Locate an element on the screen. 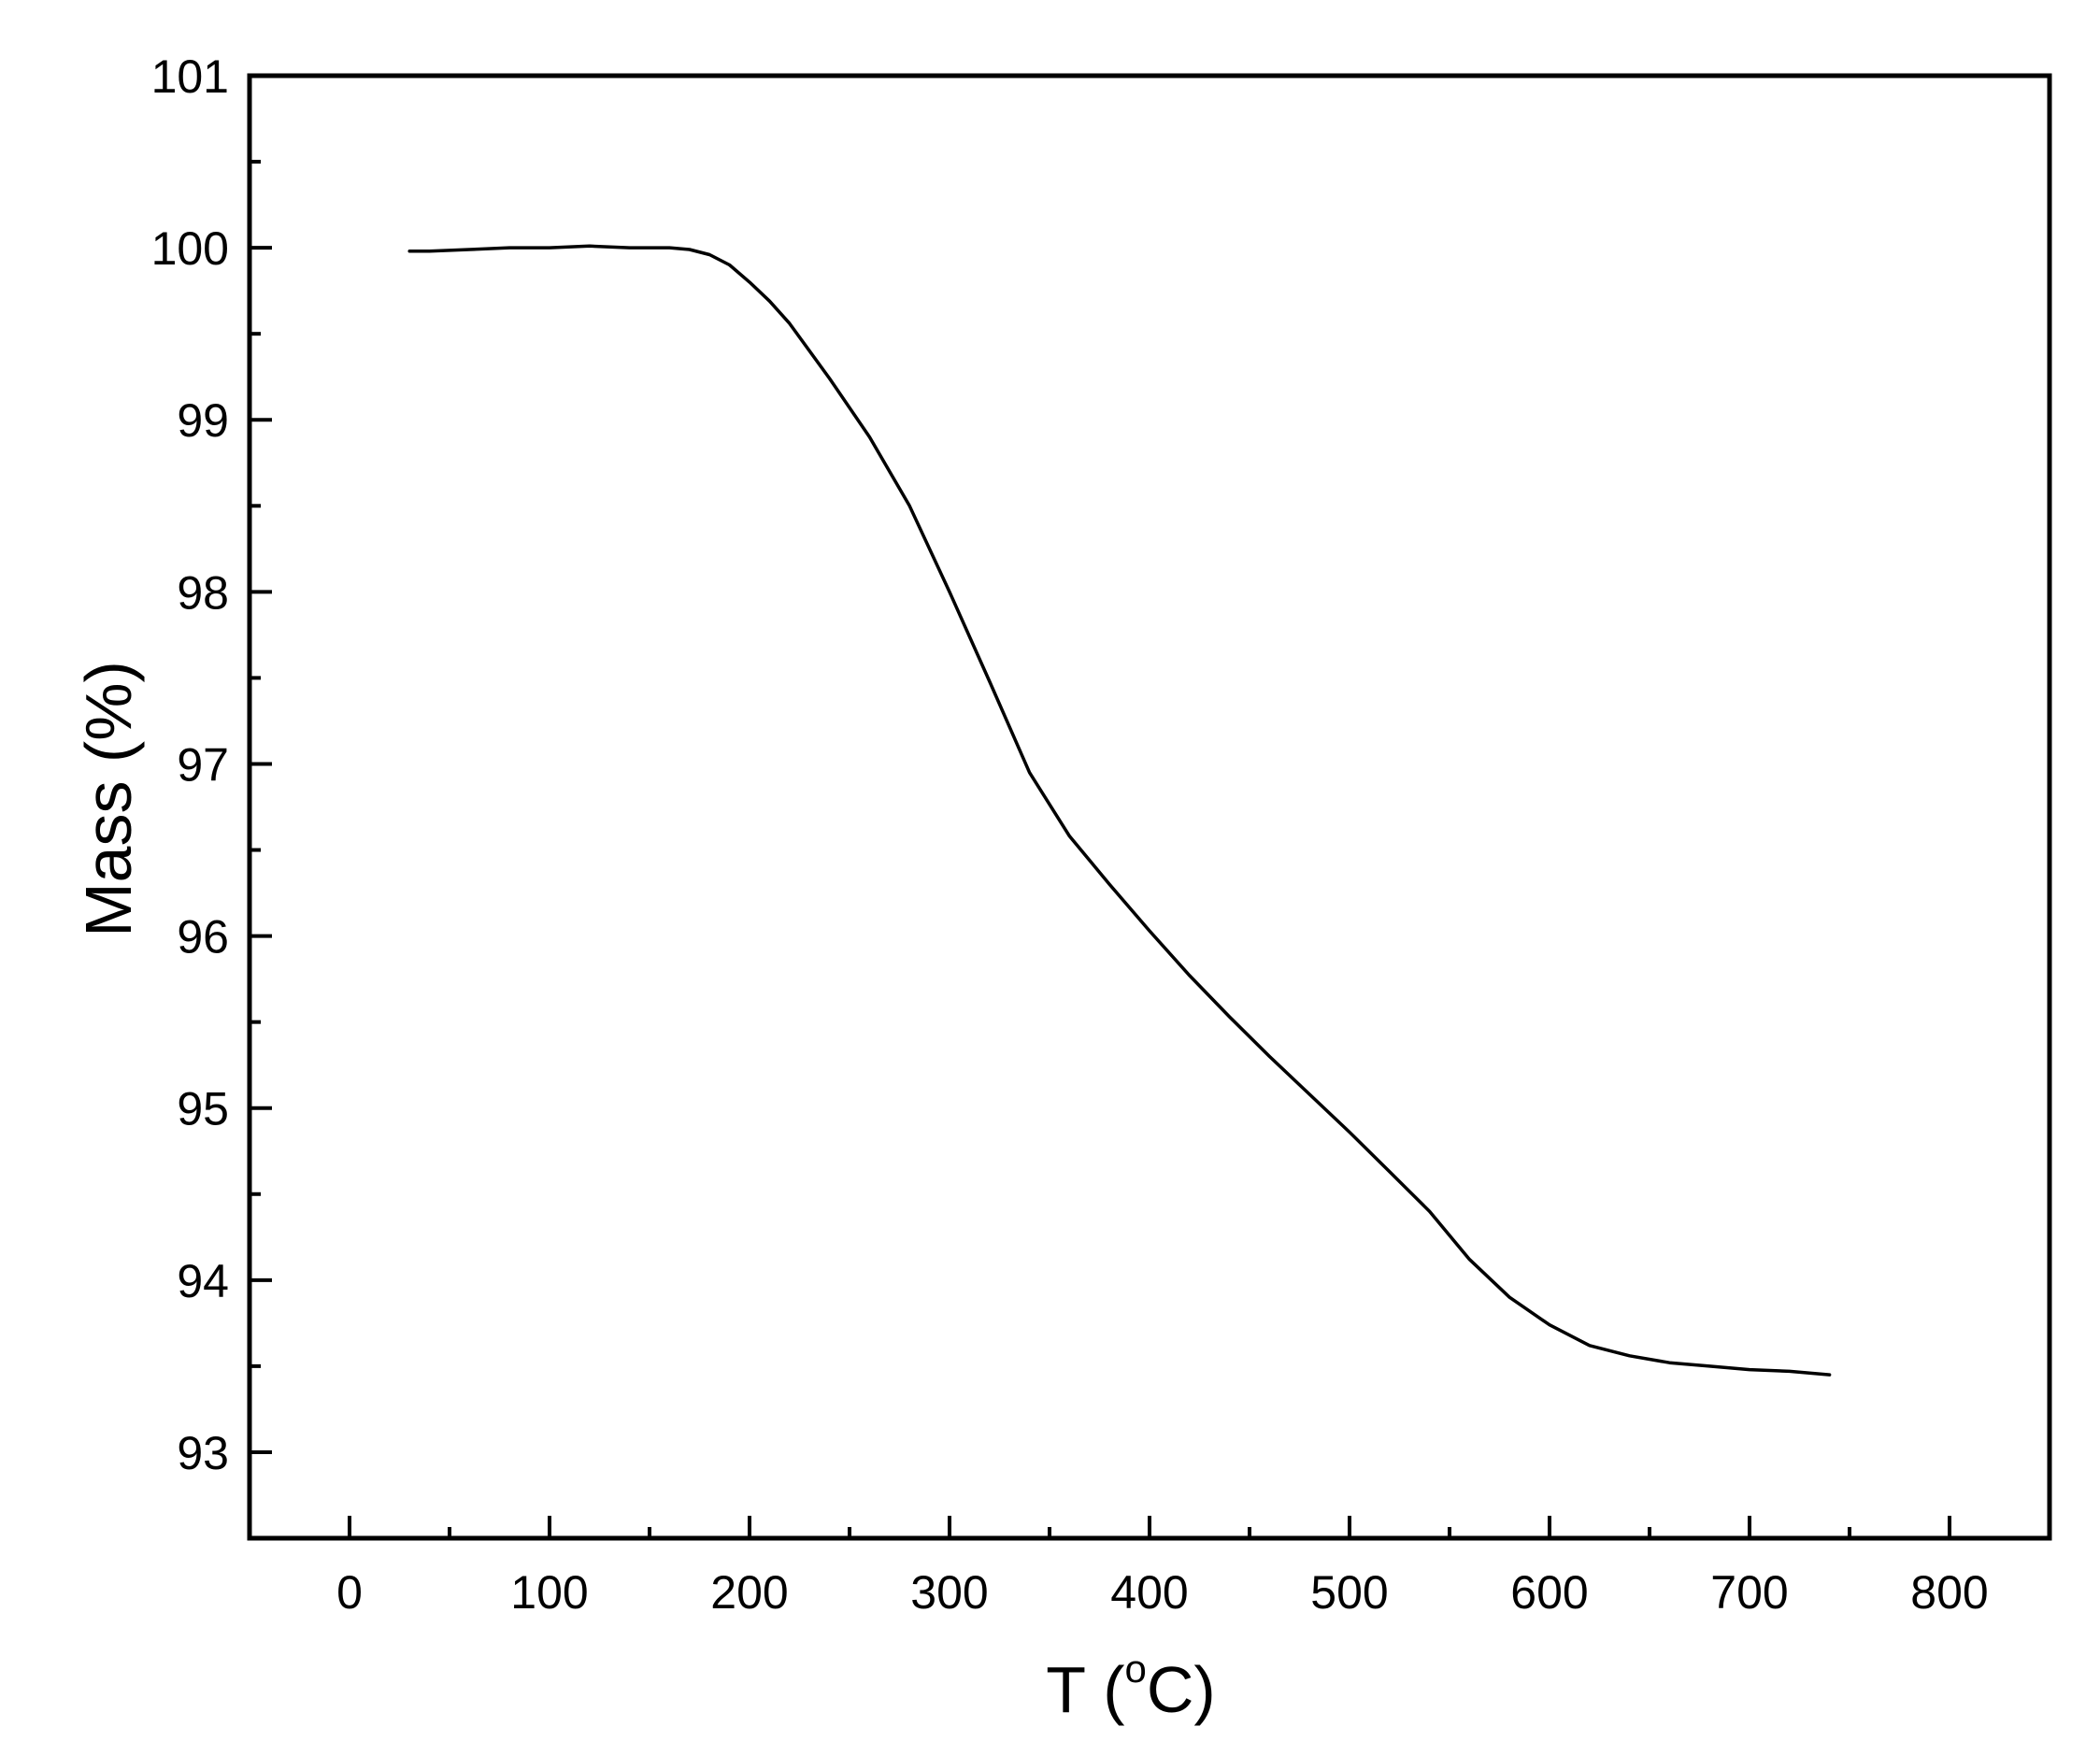 The width and height of the screenshot is (2100, 1741). x-tick-label: 800 is located at coordinates (1949, 1593).